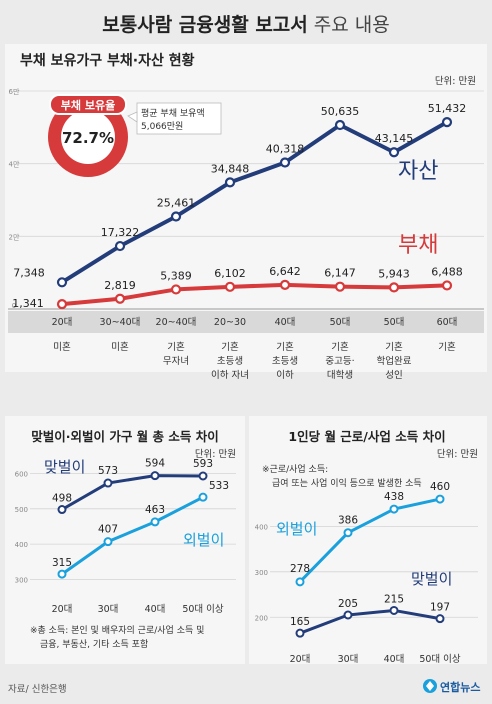  What do you see at coordinates (348, 521) in the screenshot?
I see `value-label: 386` at bounding box center [348, 521].